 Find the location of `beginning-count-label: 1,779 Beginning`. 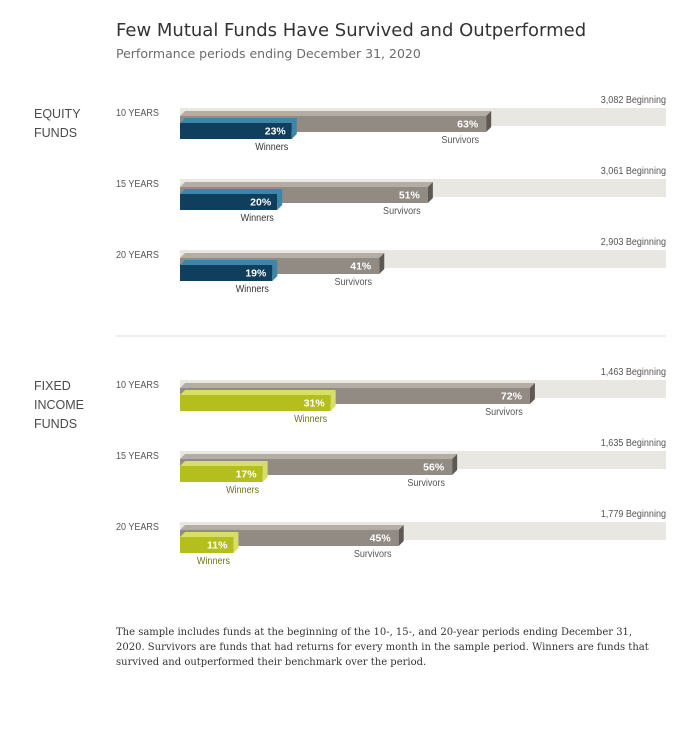

beginning-count-label: 1,779 Beginning is located at coordinates (633, 514).